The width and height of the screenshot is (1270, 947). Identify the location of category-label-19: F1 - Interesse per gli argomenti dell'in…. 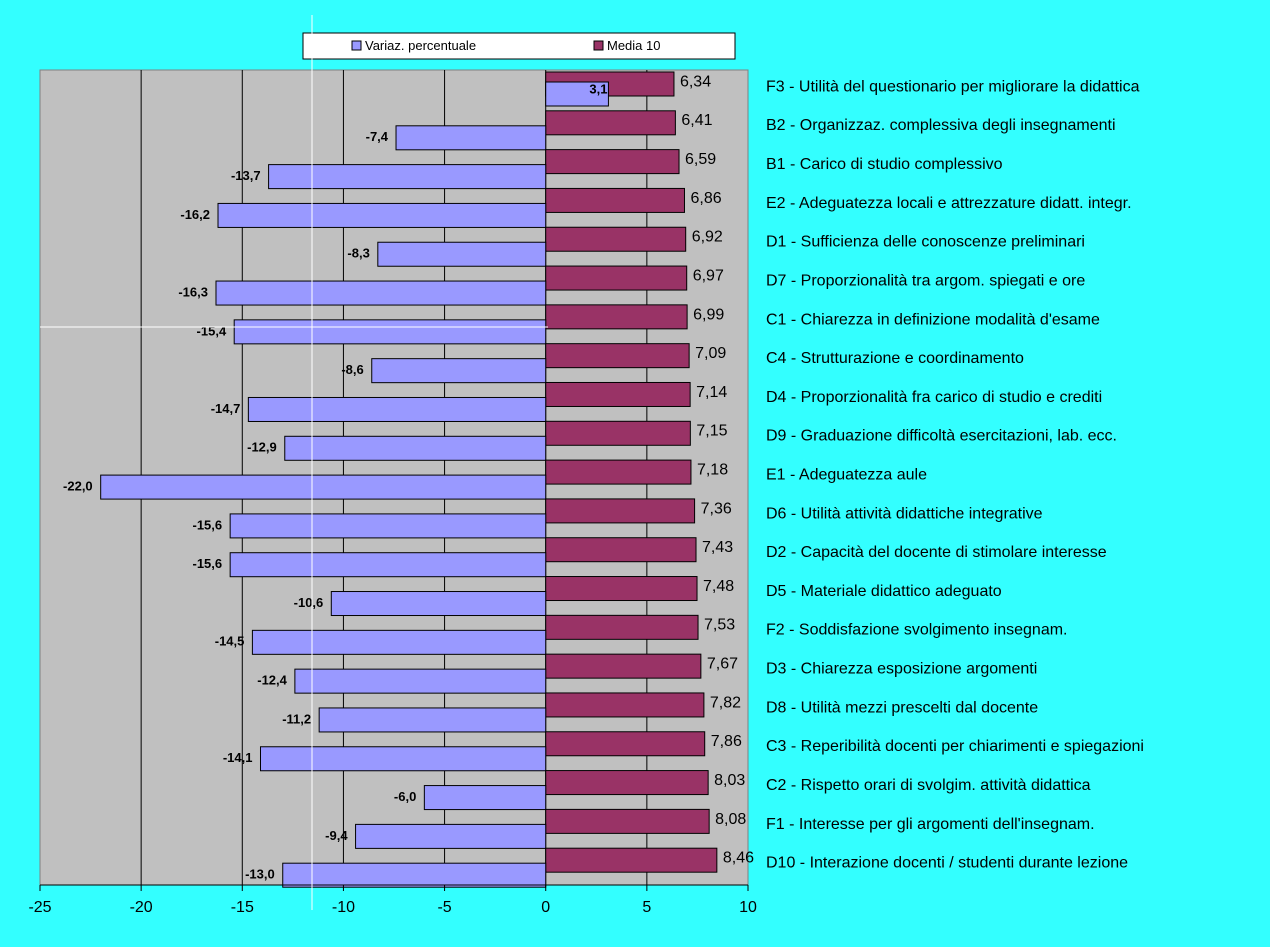
(930, 824).